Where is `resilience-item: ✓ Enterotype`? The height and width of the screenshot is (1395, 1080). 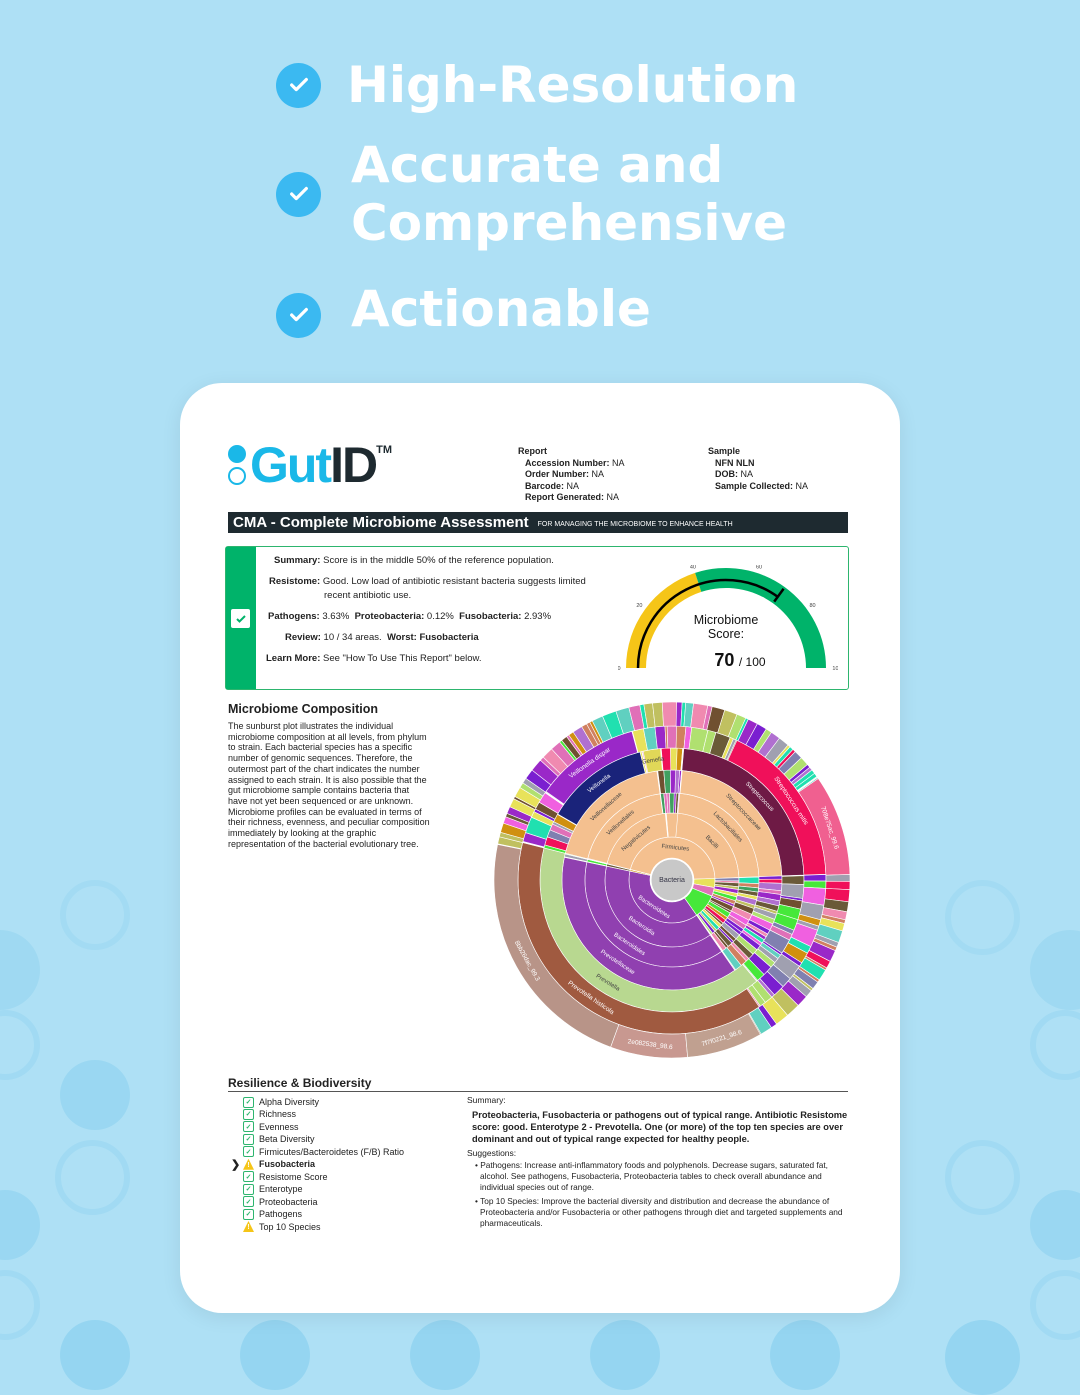 resilience-item: ✓ Enterotype is located at coordinates (273, 1189).